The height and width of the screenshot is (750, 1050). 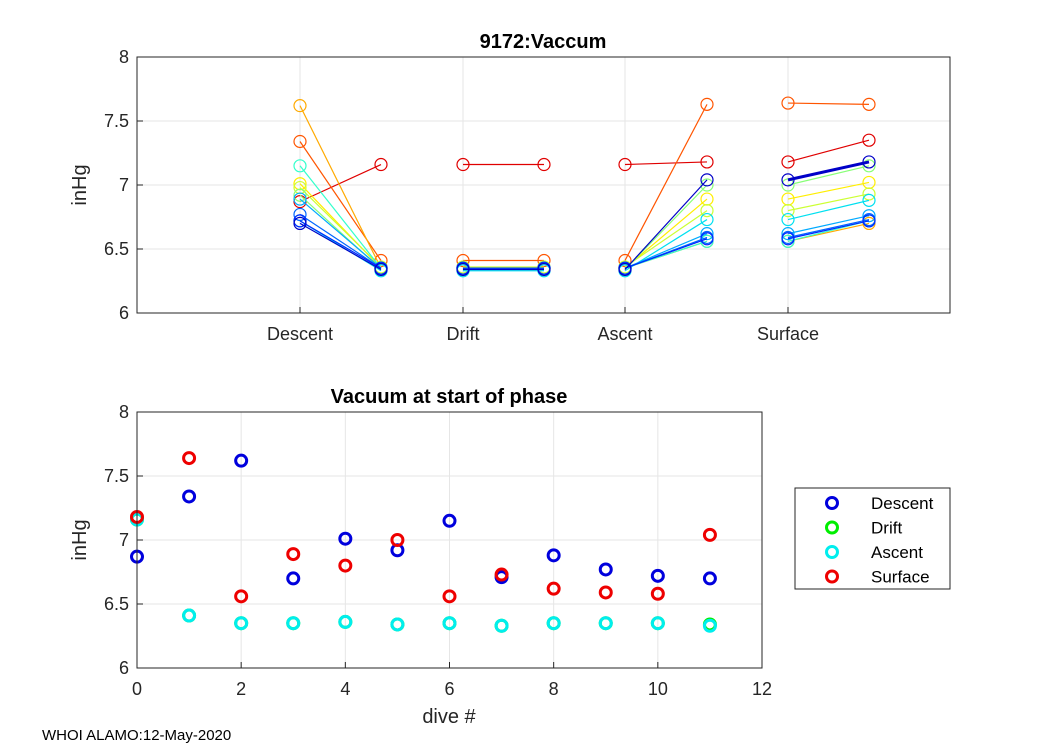 I want to click on bottom-y-tick-label: 7, so click(x=124, y=540).